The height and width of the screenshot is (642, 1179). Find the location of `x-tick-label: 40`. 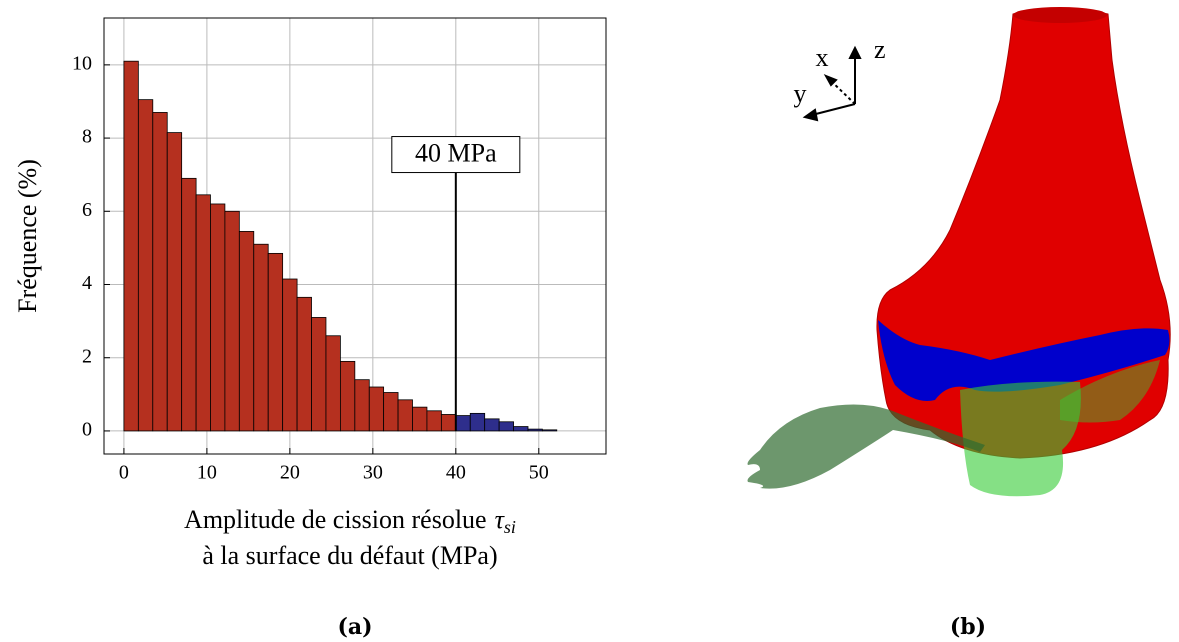

x-tick-label: 40 is located at coordinates (456, 473).